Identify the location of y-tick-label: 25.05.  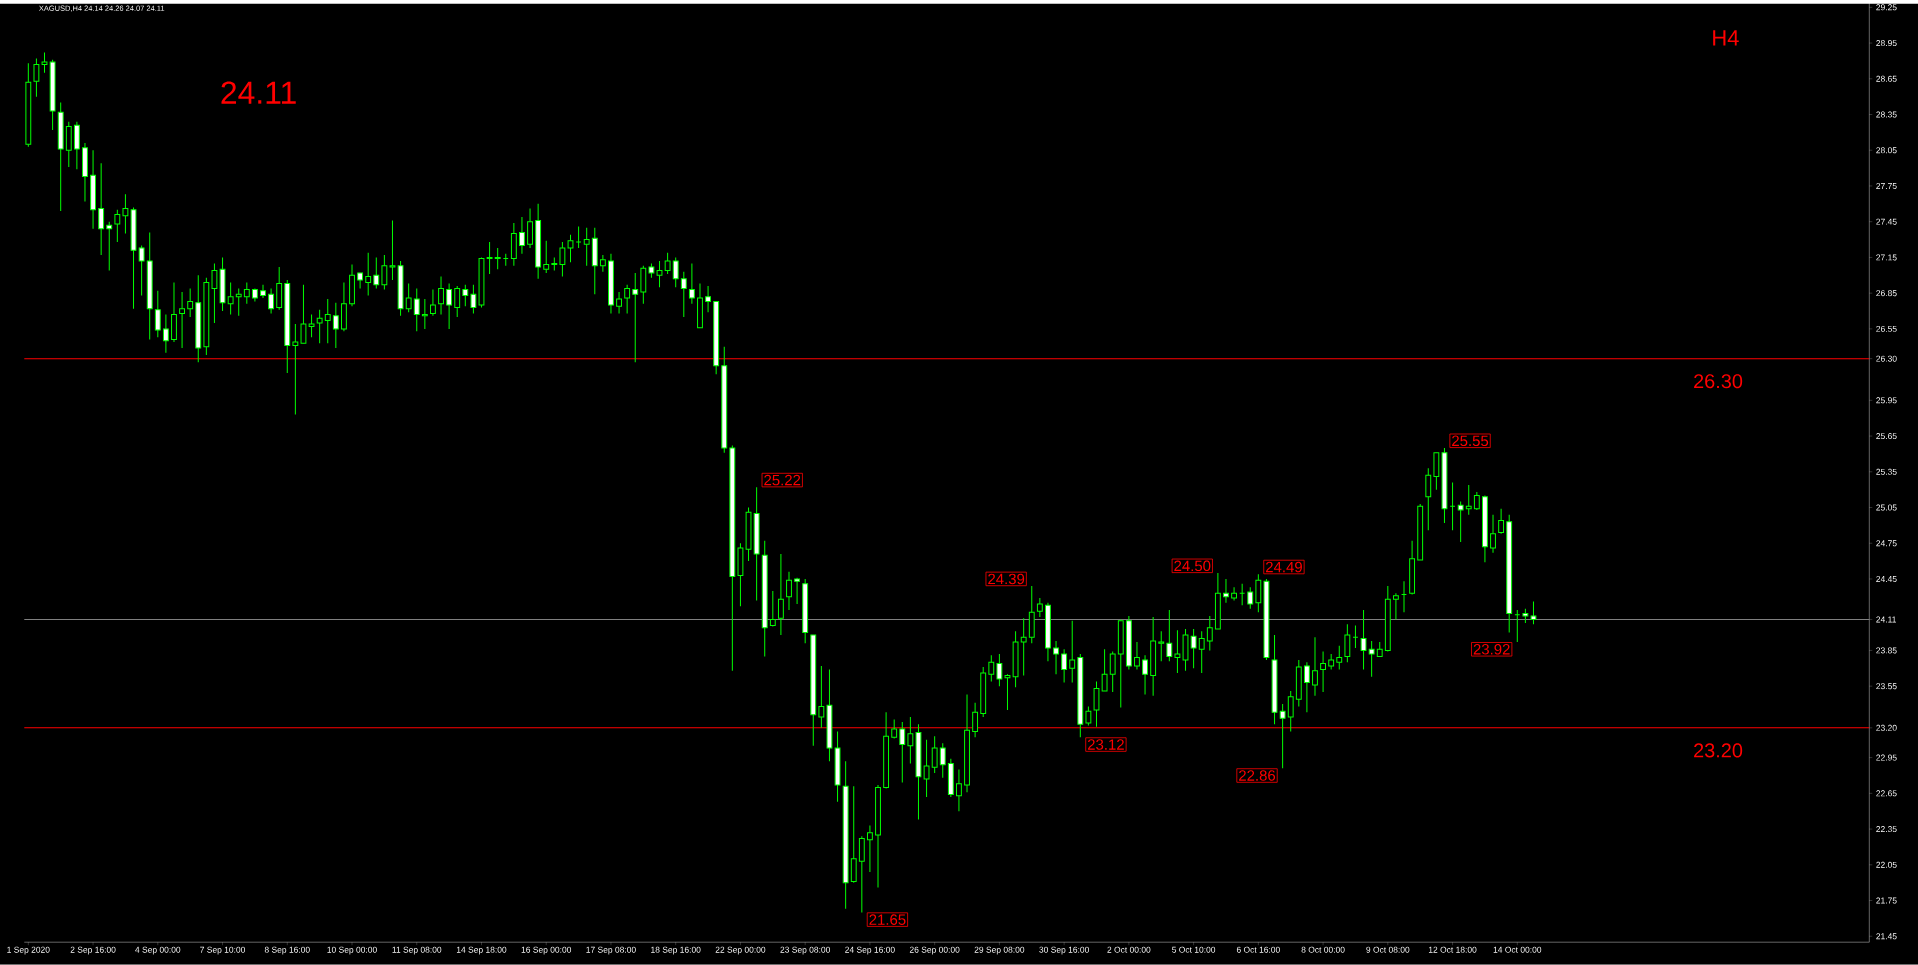
(1886, 507).